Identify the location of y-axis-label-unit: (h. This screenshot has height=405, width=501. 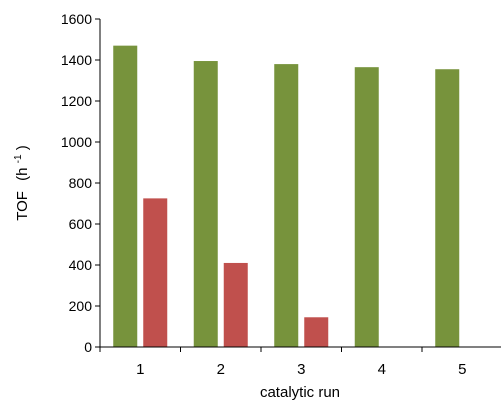
(22, 174).